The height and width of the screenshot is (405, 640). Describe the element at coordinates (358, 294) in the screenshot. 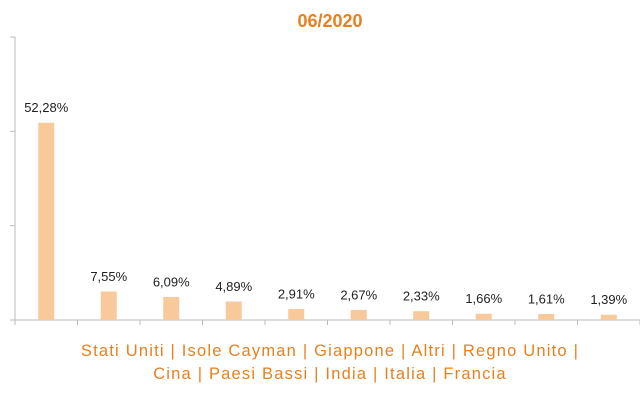

I see `data-label: 2,67%` at that location.